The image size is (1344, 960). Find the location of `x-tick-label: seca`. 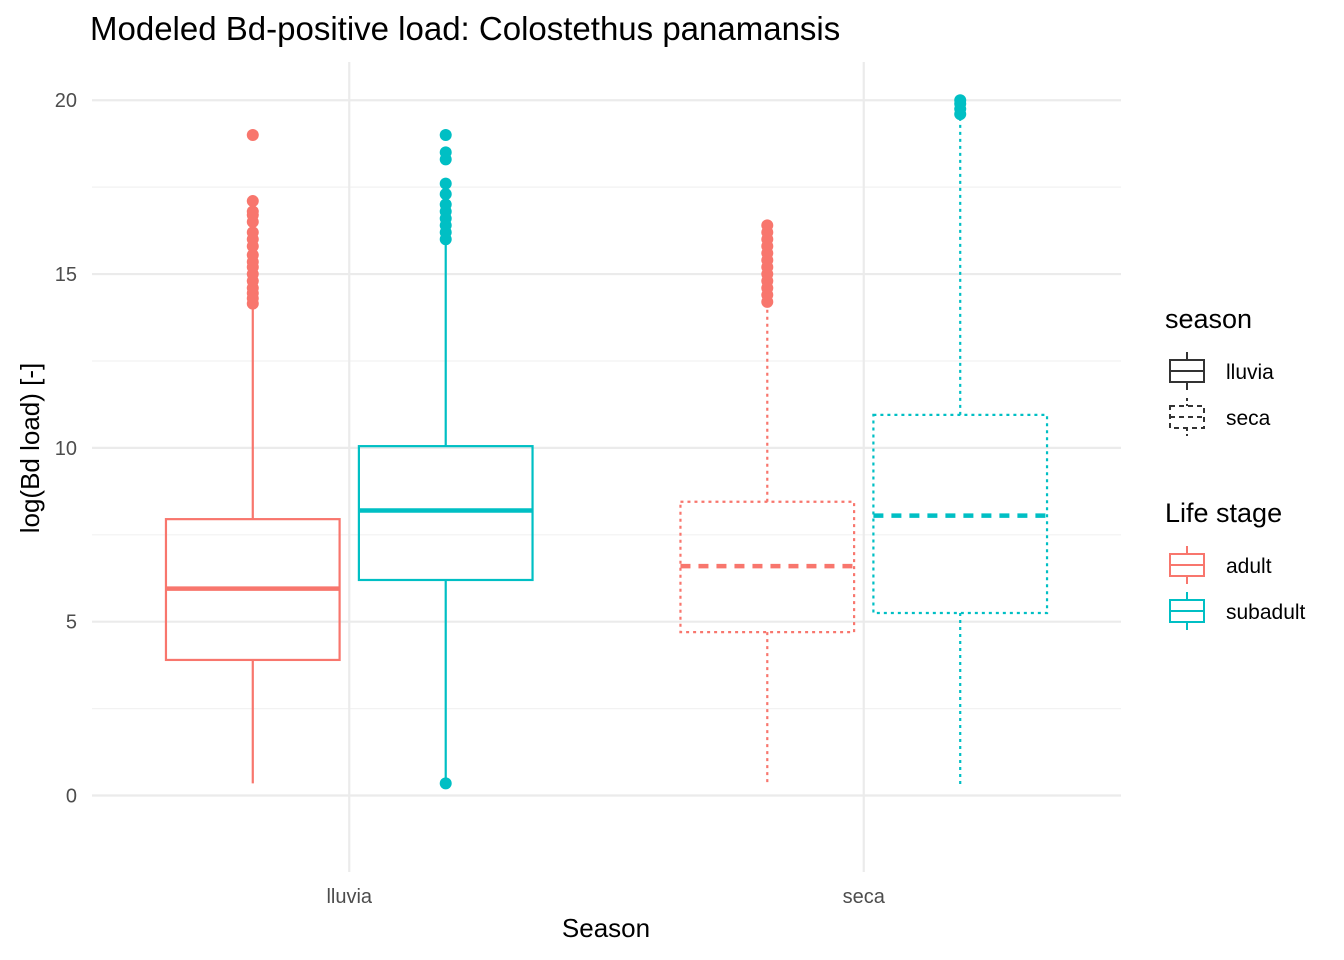

x-tick-label: seca is located at coordinates (864, 897).